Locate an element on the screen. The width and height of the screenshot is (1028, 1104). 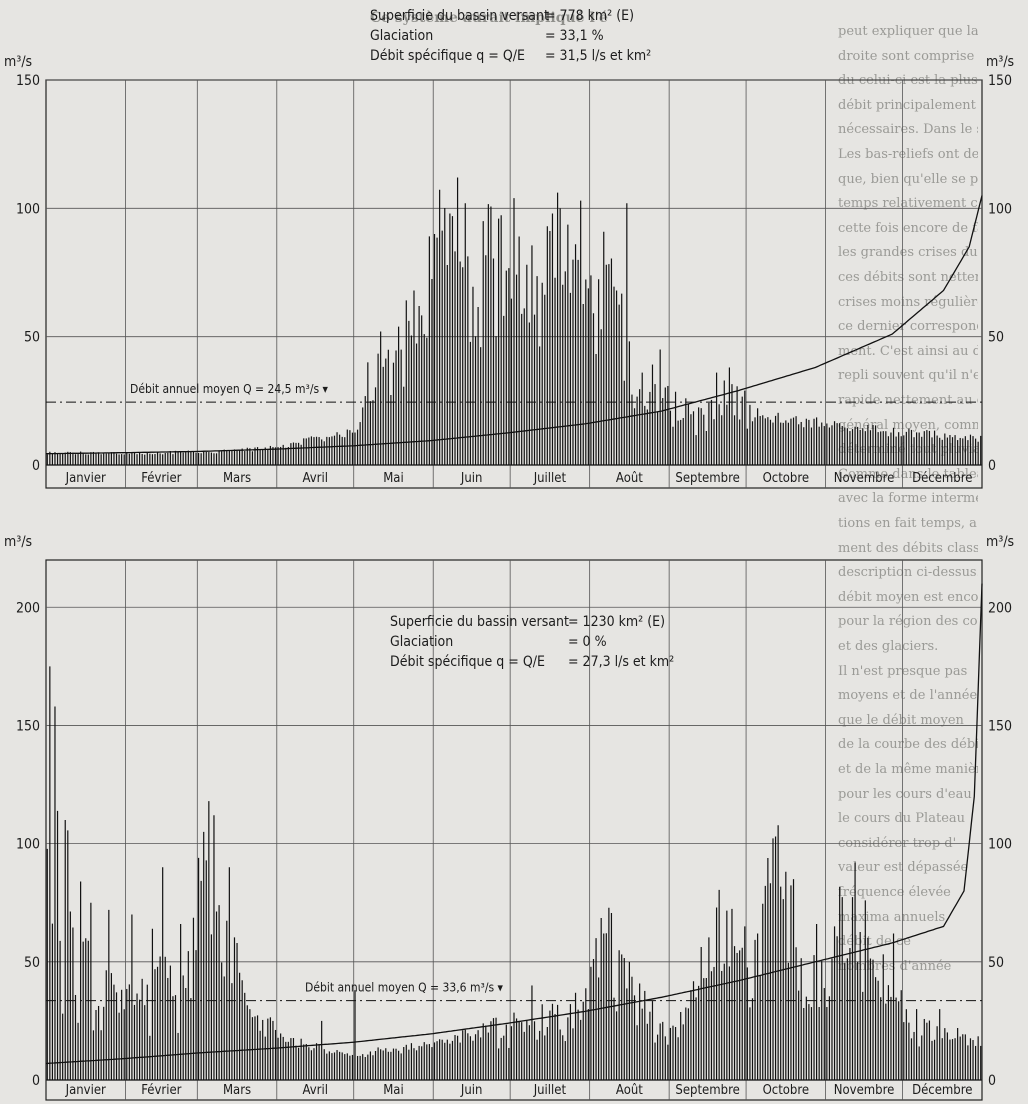
page-text-line: Les bas-reliefs ont des moyens is located at coordinates (908, 154).